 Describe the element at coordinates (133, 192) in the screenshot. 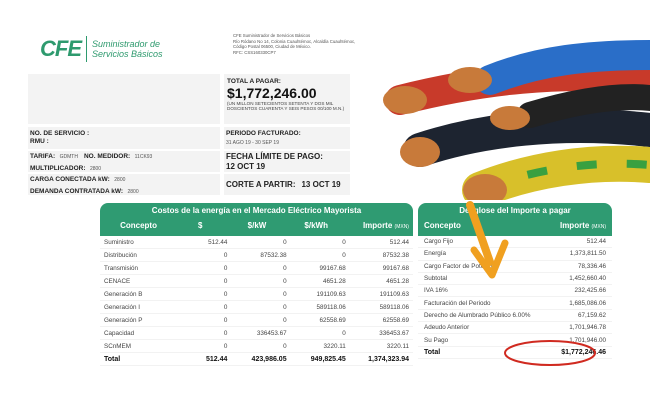

I see `demand-value: 2800` at that location.